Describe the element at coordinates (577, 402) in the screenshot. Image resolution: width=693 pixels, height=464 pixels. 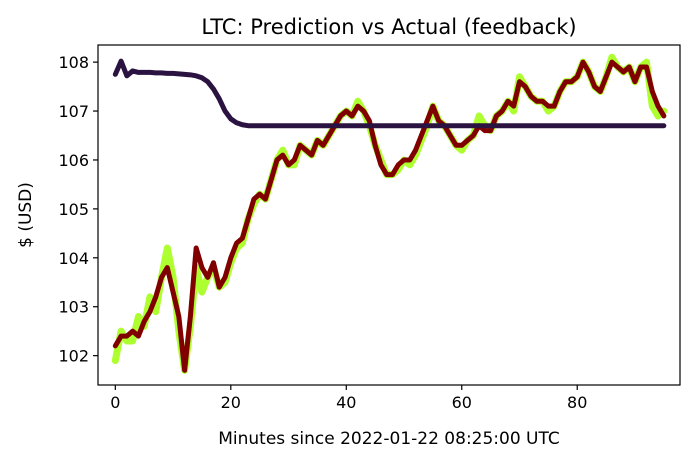
I see `x-tick-label: 80` at that location.